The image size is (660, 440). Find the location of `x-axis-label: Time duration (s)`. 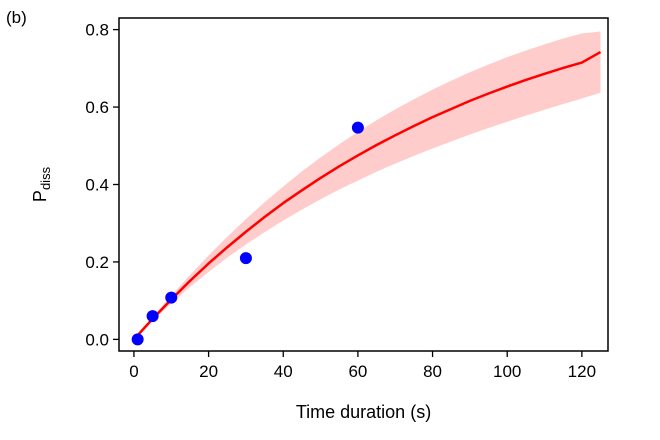

x-axis-label: Time duration (s) is located at coordinates (363, 412).